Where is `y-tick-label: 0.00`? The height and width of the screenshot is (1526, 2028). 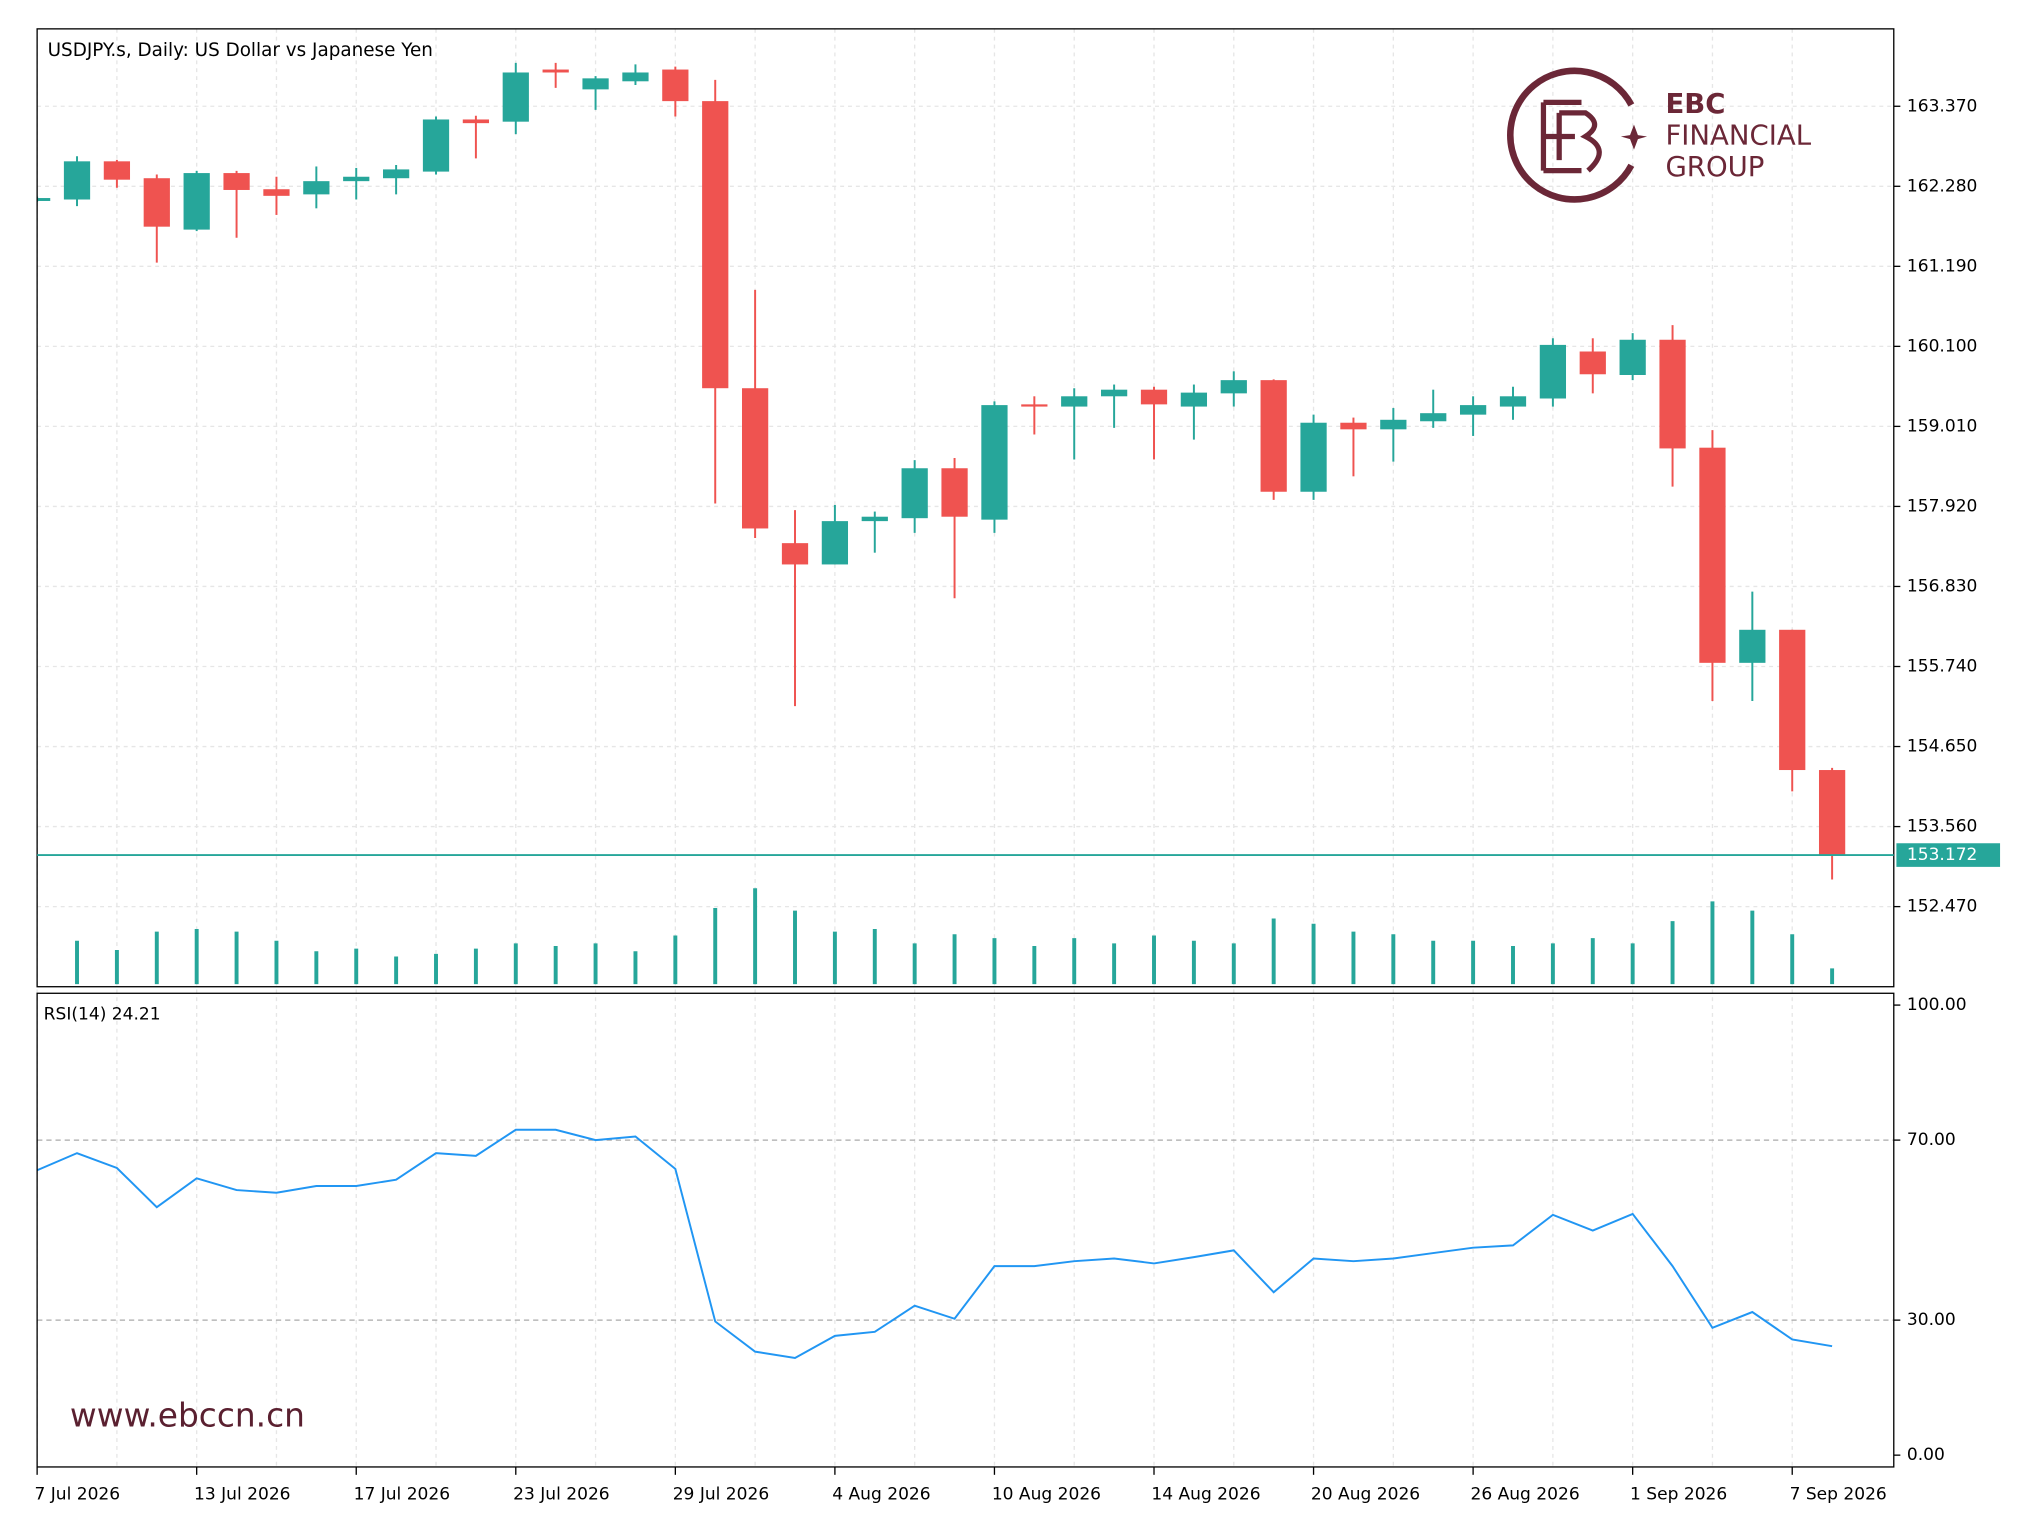
y-tick-label: 0.00 is located at coordinates (1926, 1455).